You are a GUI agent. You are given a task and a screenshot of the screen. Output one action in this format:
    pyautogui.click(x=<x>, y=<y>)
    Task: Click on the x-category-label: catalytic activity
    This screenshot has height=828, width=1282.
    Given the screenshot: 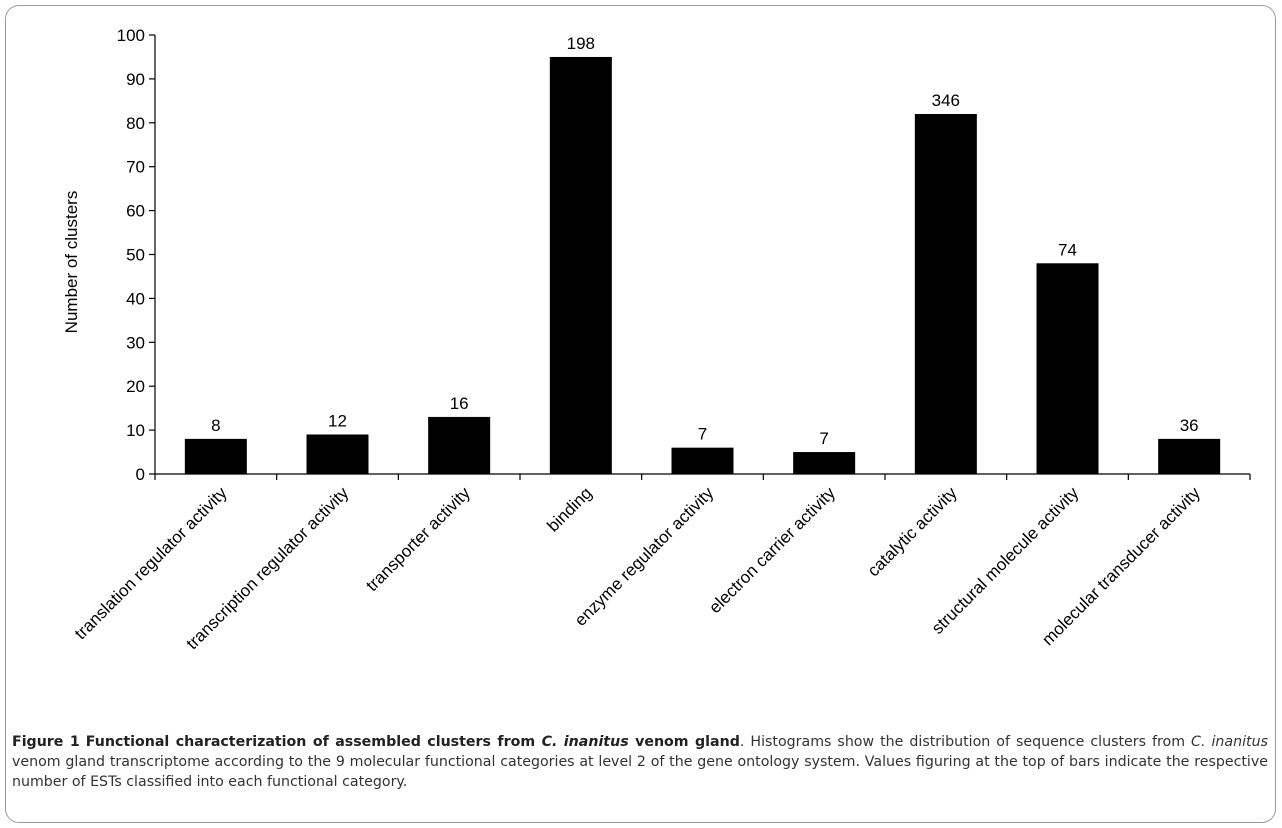 What is the action you would take?
    pyautogui.click(x=912, y=531)
    